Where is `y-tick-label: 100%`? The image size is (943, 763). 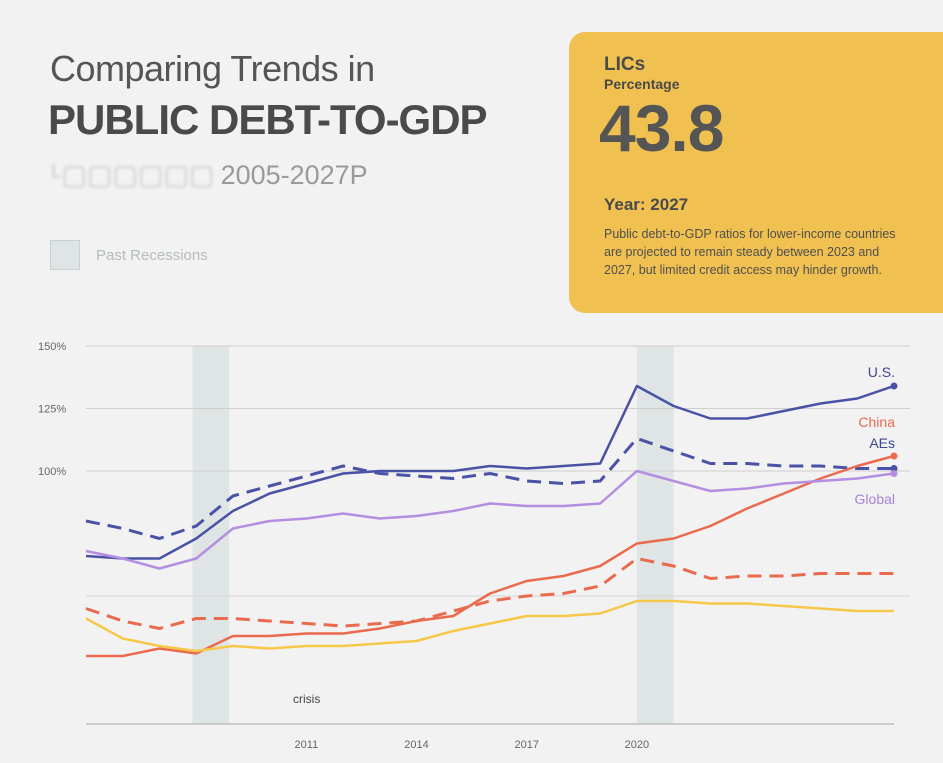
y-tick-label: 100% is located at coordinates (52, 472).